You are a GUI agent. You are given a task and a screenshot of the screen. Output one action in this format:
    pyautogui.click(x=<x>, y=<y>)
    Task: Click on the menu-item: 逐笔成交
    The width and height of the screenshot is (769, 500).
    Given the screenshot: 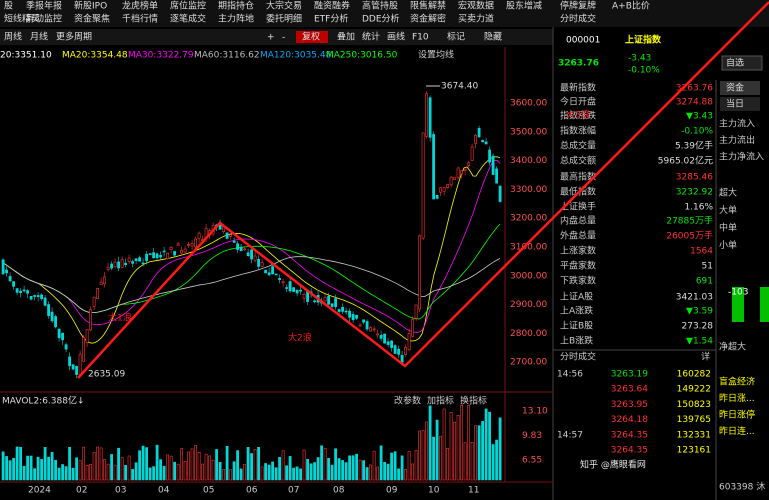 What is the action you would take?
    pyautogui.click(x=188, y=19)
    